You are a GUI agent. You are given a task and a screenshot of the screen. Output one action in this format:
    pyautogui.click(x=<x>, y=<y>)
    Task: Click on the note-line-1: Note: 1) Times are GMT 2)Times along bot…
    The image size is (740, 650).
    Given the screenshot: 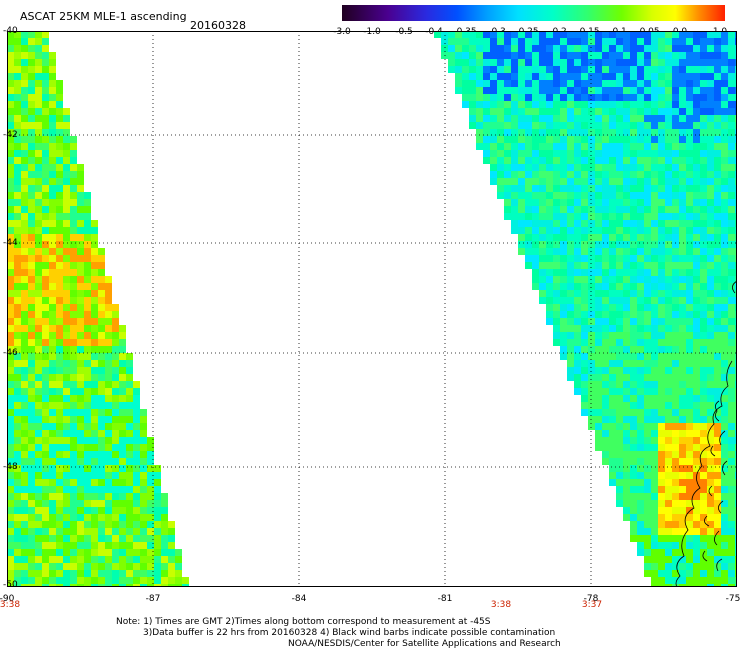 What is the action you would take?
    pyautogui.click(x=303, y=622)
    